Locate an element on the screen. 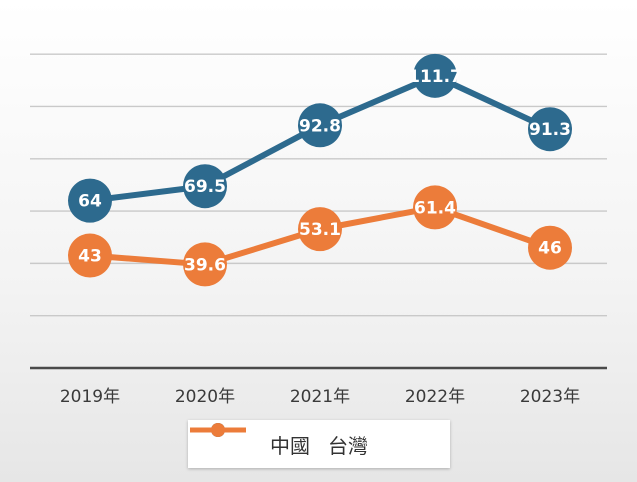 Image resolution: width=637 pixels, height=482 pixels. data-label-series-2: 39.6 is located at coordinates (205, 265).